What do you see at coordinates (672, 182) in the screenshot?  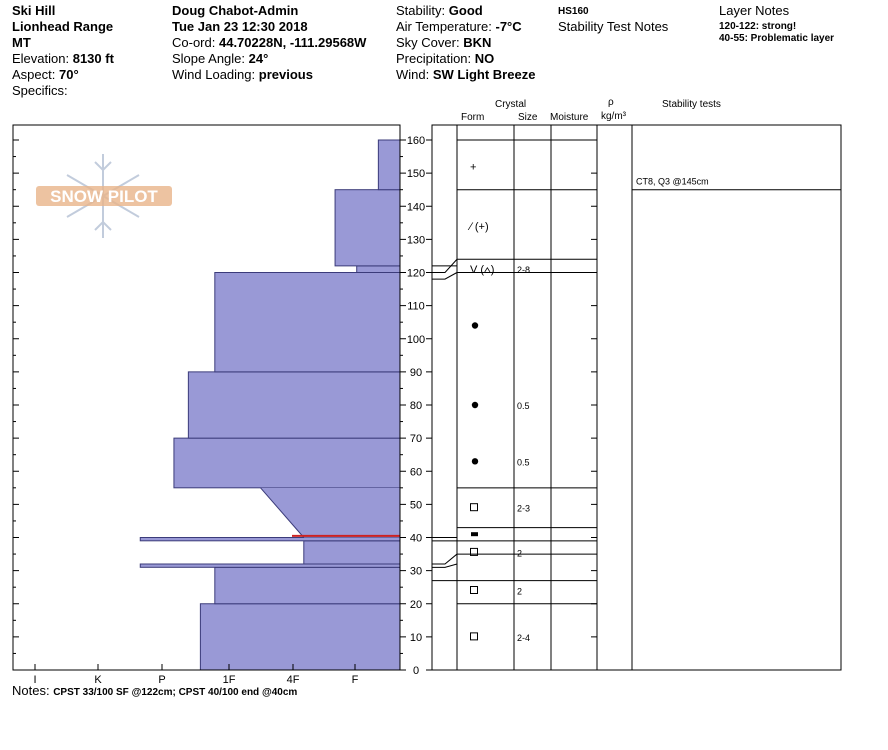 I see `stability-test-label-0: CT8, Q3 @145cm` at bounding box center [672, 182].